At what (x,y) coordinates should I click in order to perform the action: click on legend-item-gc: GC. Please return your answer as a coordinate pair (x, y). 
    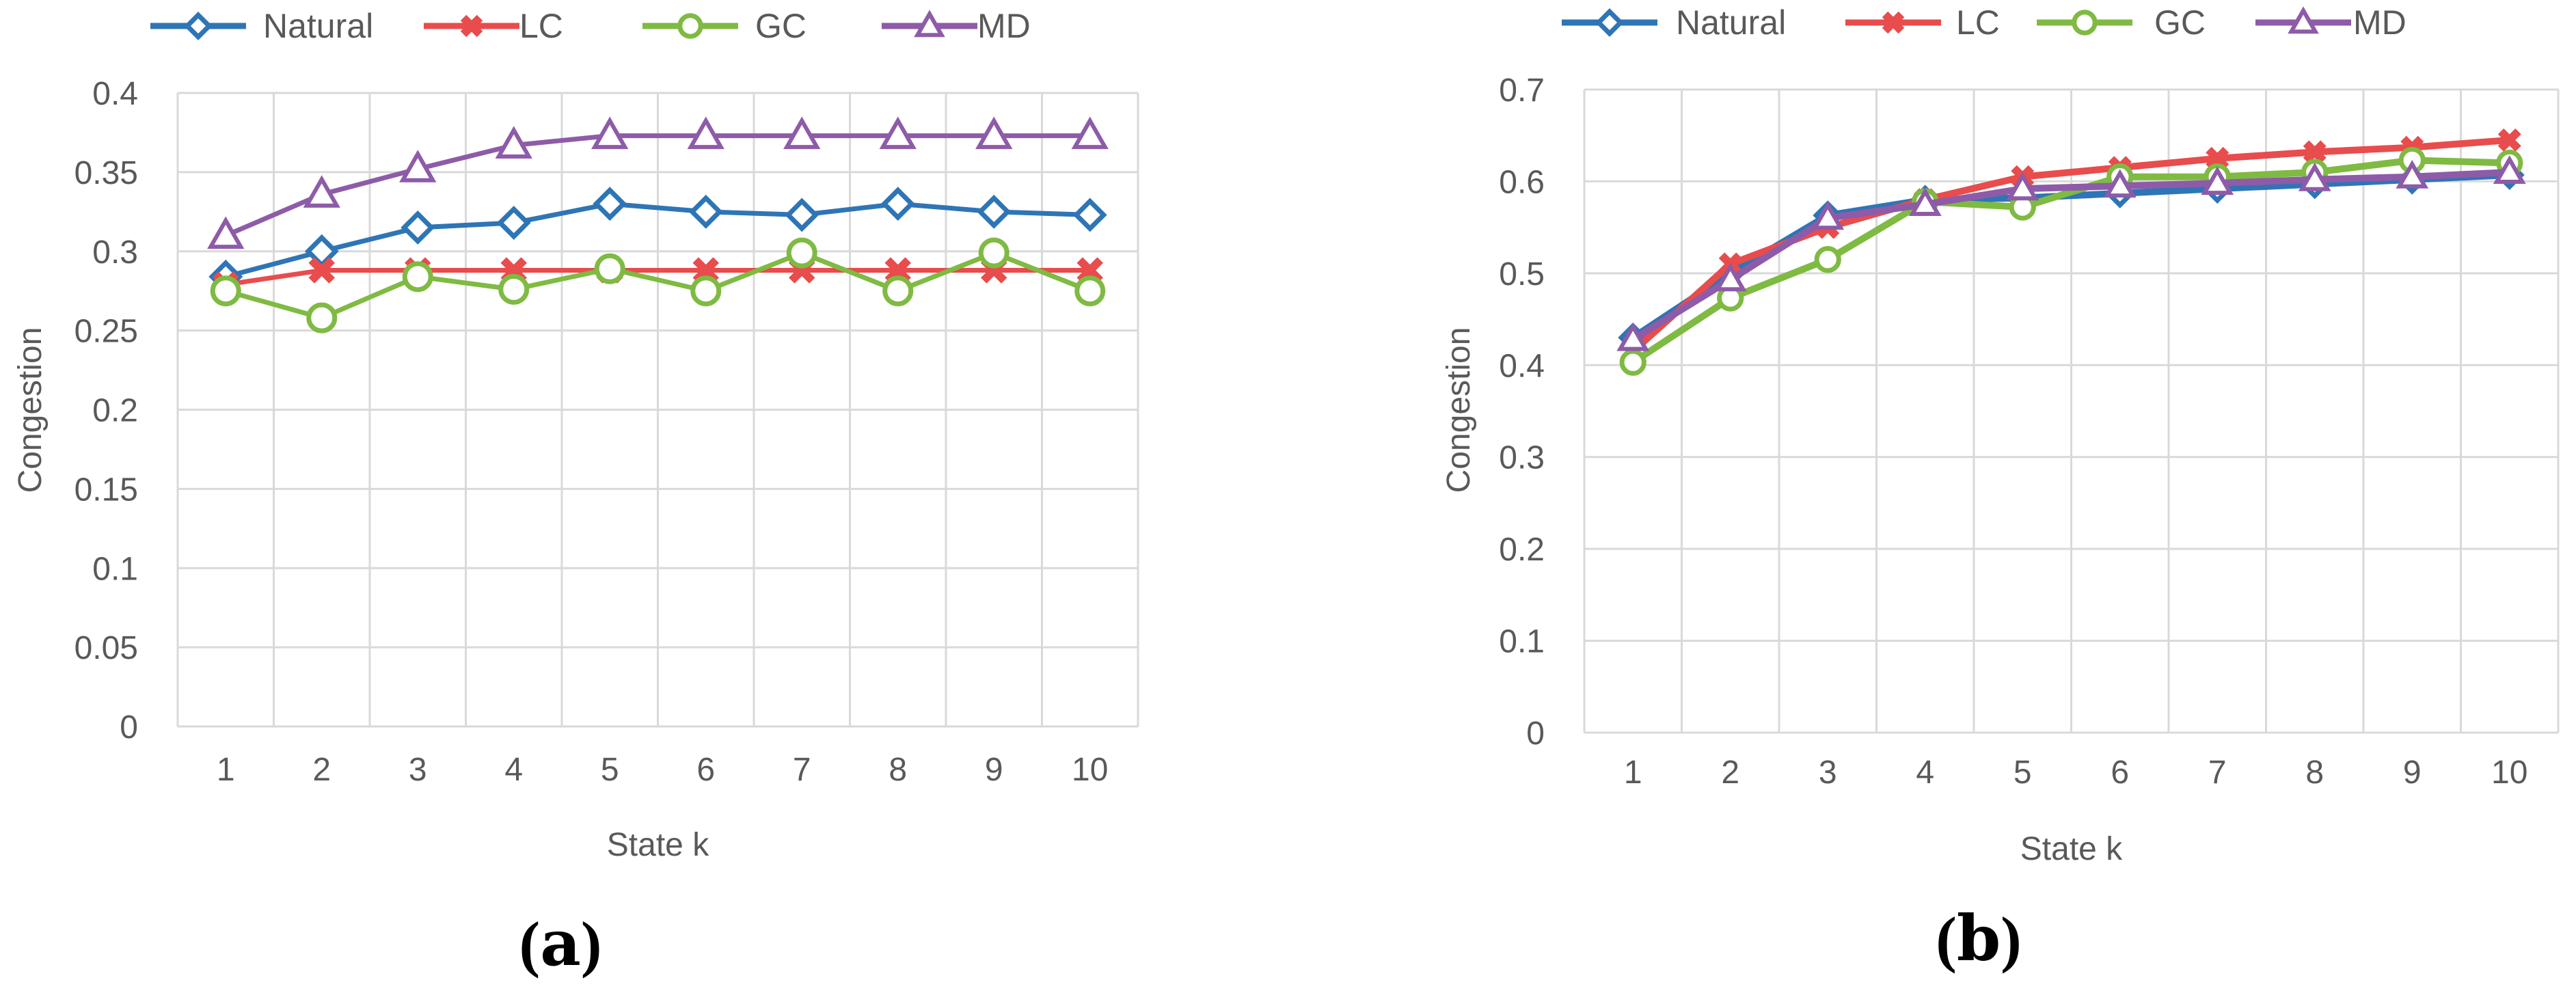
    Looking at the image, I should click on (2121, 23).